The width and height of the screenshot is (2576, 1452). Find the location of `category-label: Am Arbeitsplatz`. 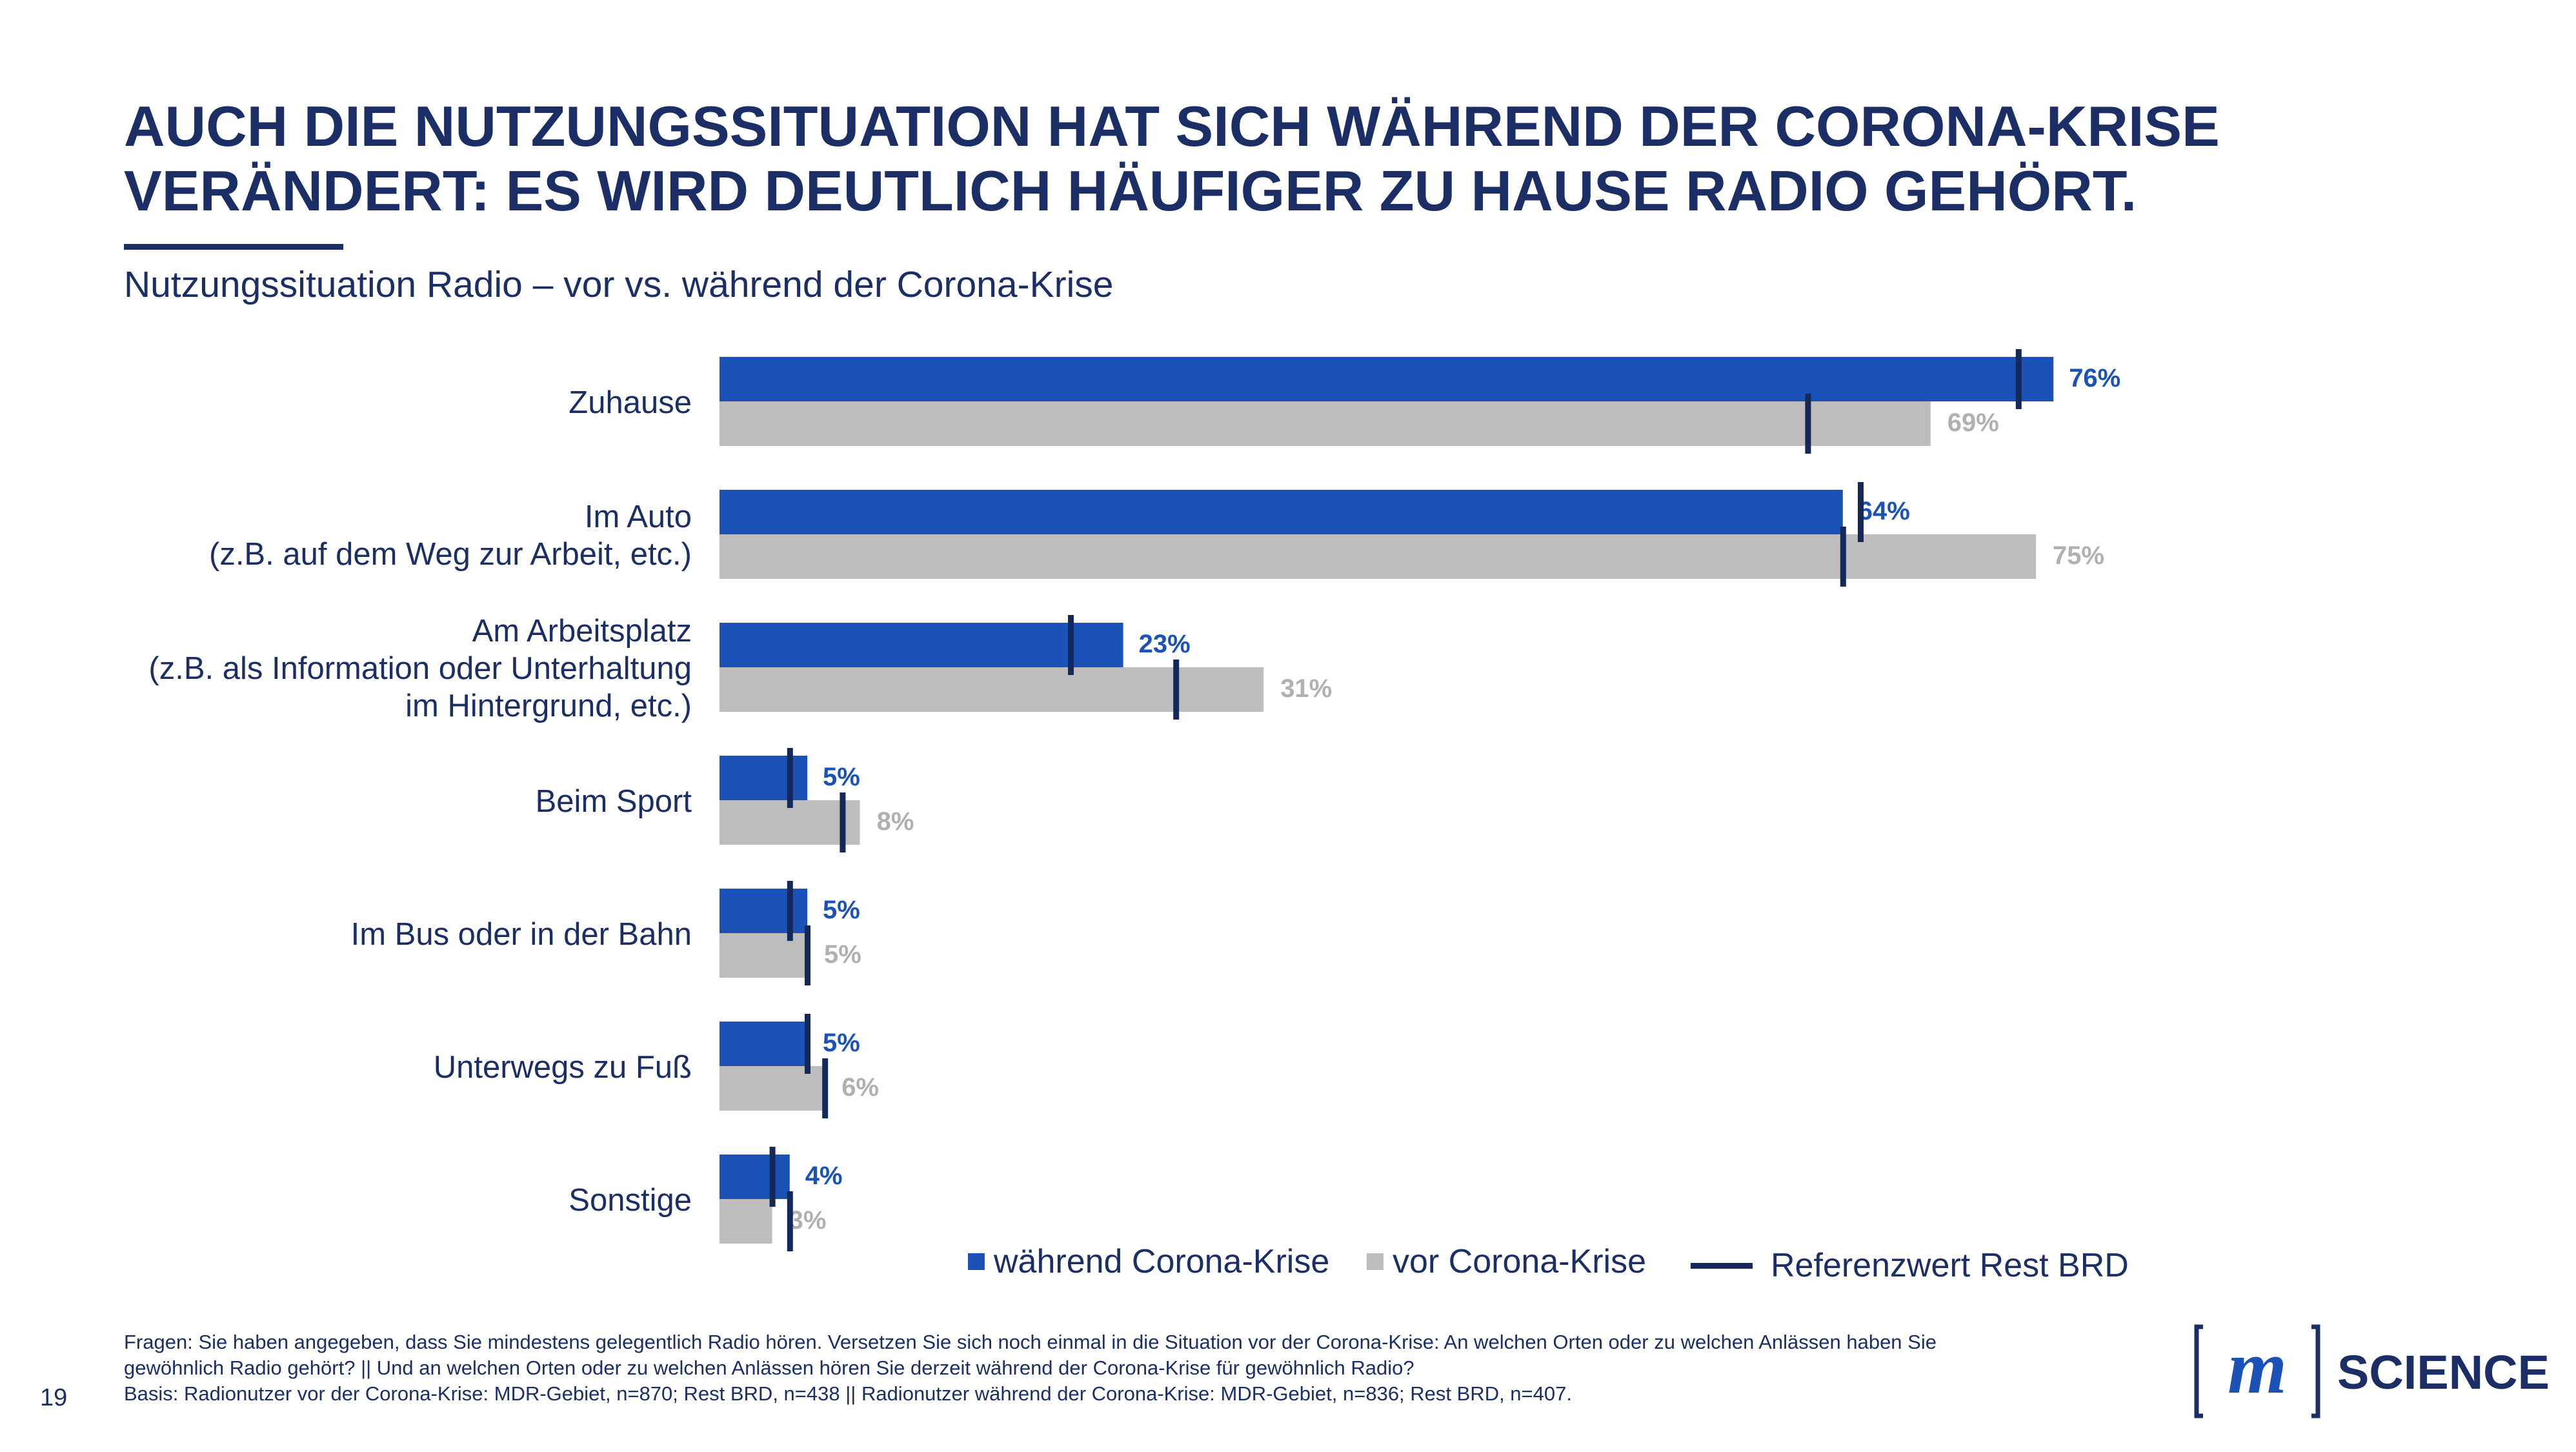

category-label: Am Arbeitsplatz is located at coordinates (582, 631).